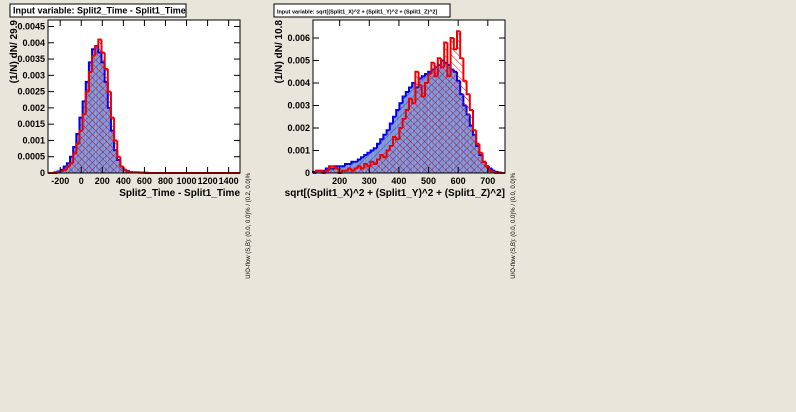  Describe the element at coordinates (298, 151) in the screenshot. I see `y-tick-label: 0.001` at that location.